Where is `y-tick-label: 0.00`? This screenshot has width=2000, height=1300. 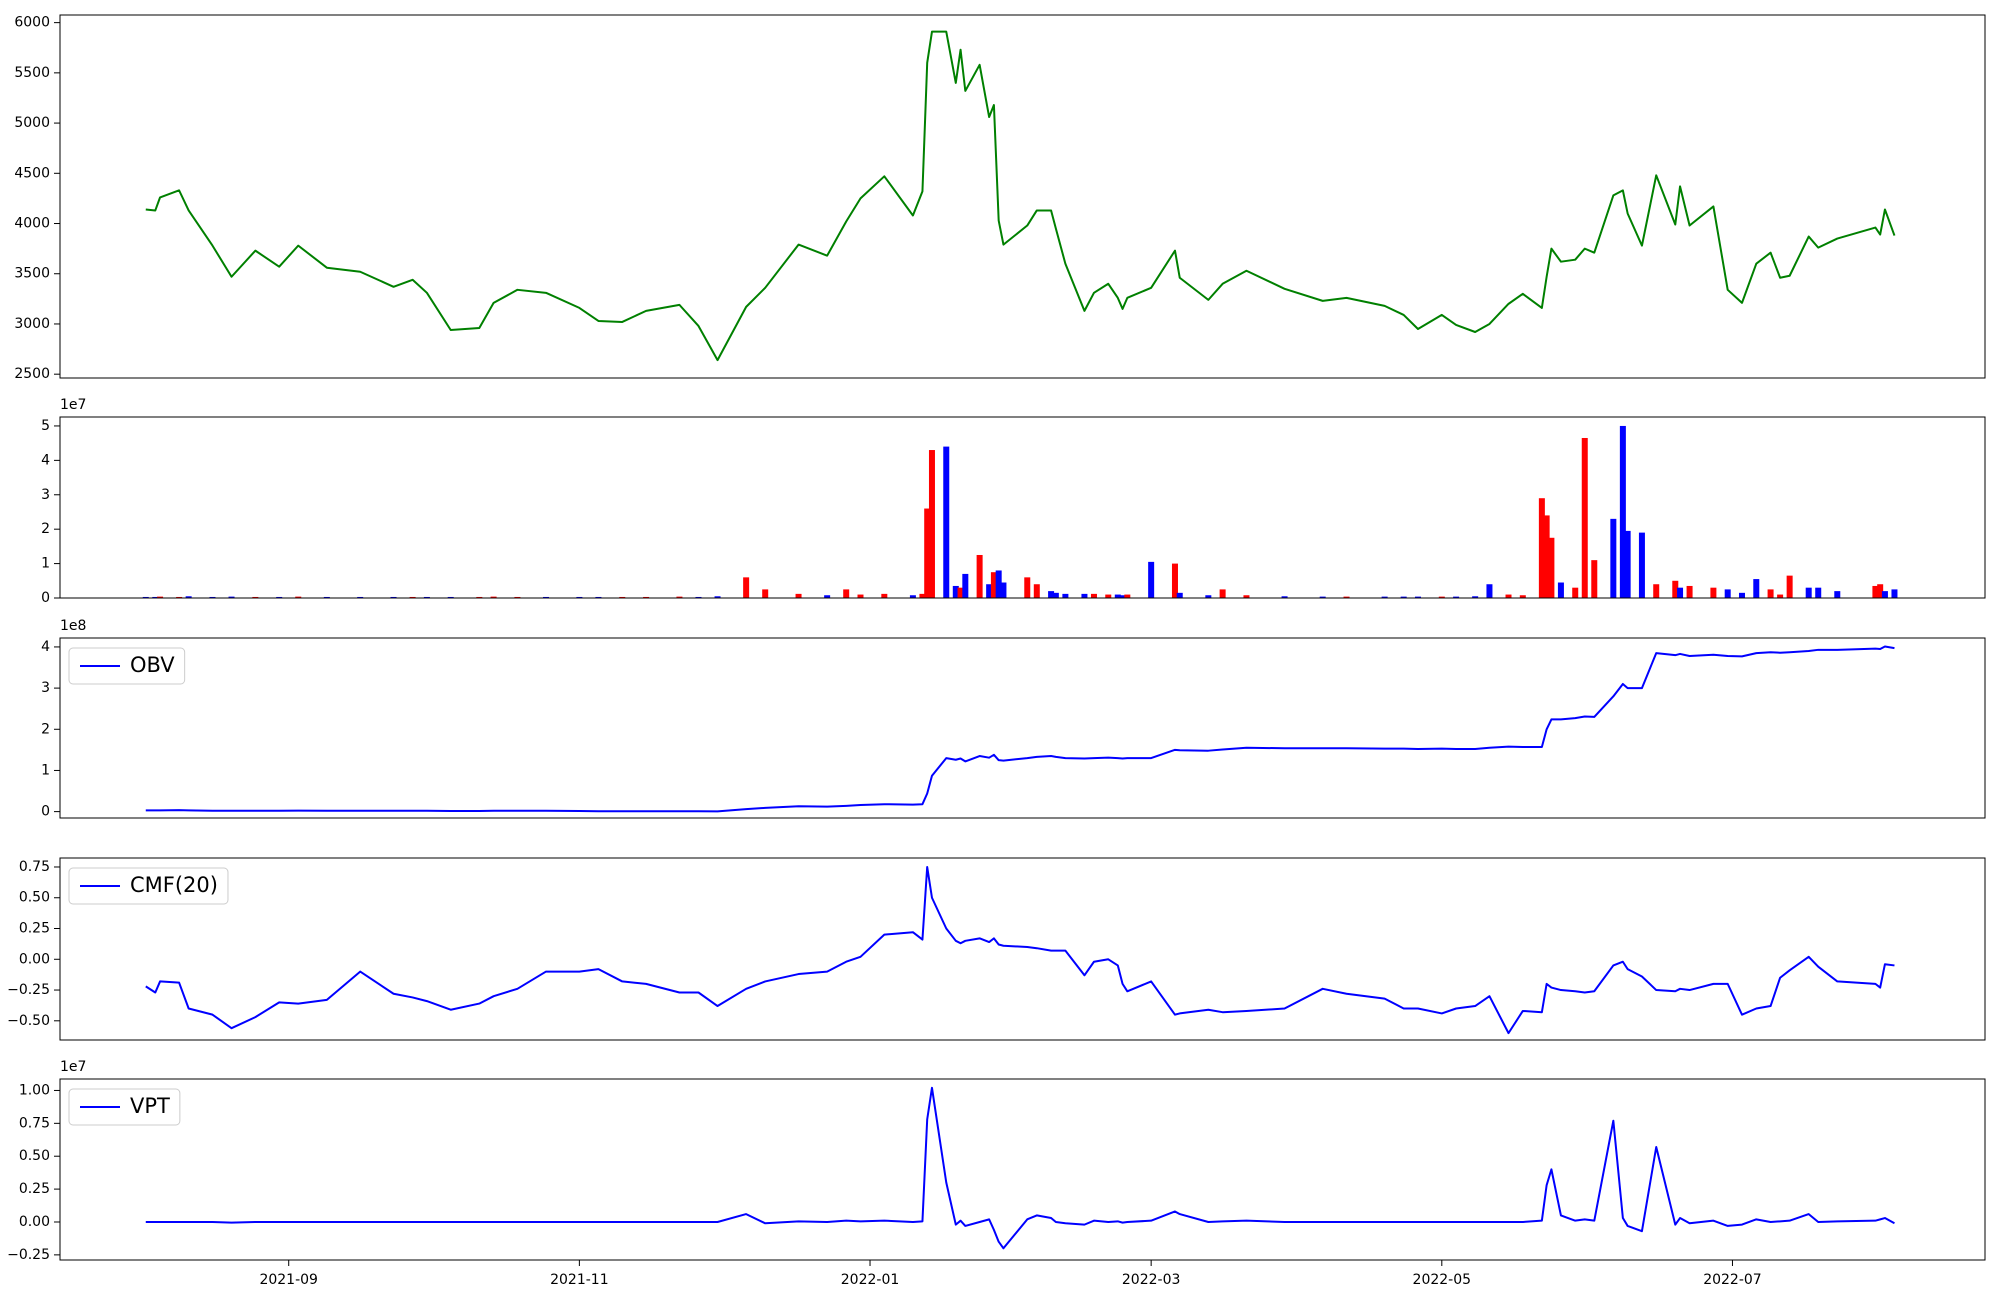 y-tick-label: 0.00 is located at coordinates (34, 1222).